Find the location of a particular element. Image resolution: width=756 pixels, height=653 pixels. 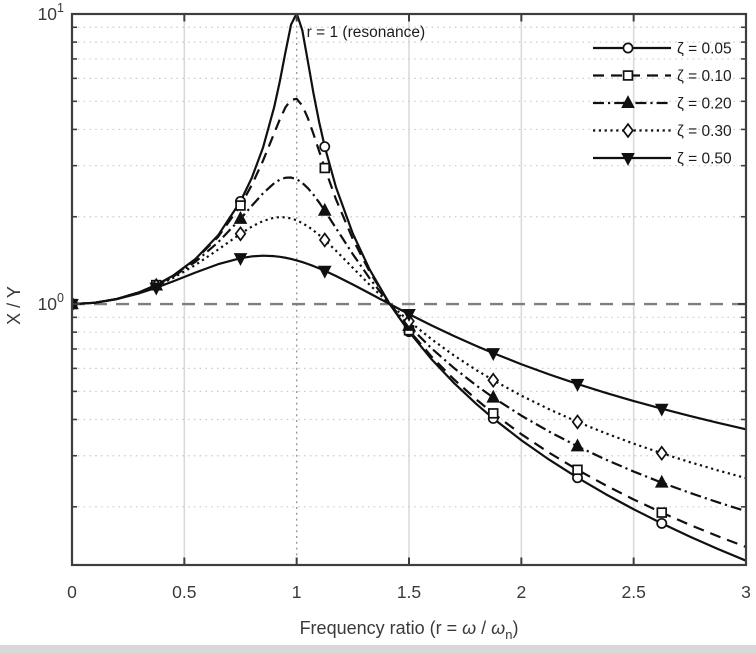

x-tick-label: 2.5 is located at coordinates (634, 592).